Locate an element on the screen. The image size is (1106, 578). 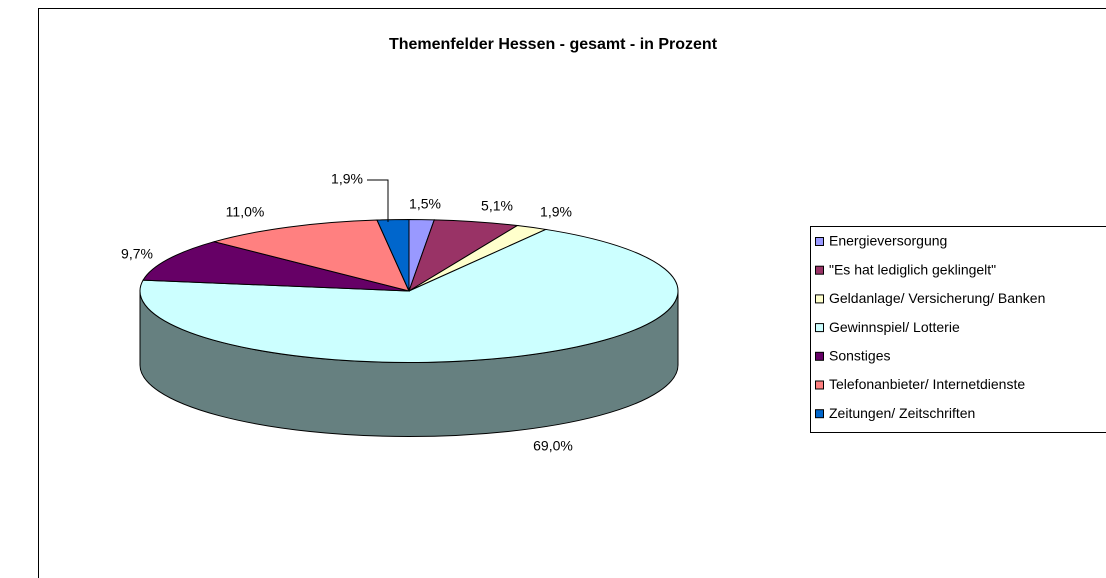
legend-label: Energieversorgung is located at coordinates (888, 241).